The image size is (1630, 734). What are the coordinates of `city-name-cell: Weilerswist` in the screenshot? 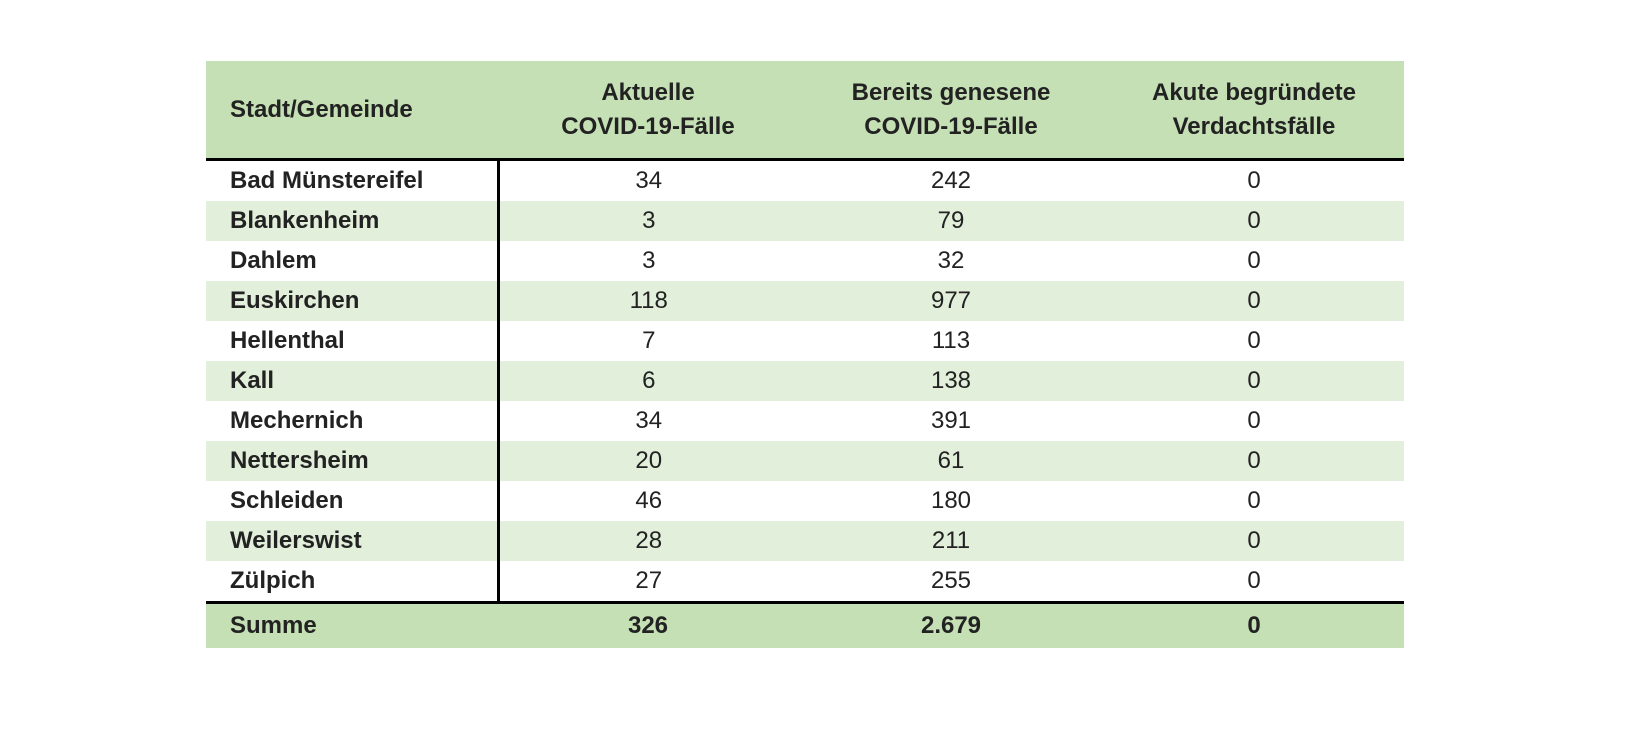 It's located at (353, 541).